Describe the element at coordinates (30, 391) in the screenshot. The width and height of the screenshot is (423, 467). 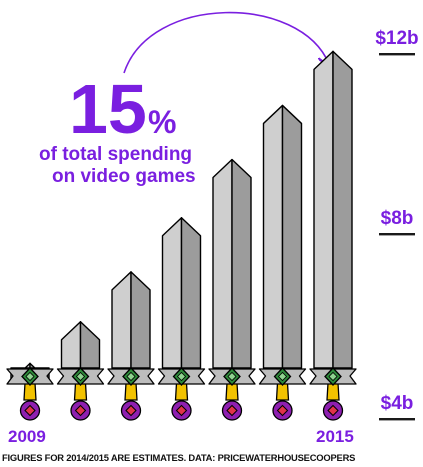
I see `bar-sword-2009` at that location.